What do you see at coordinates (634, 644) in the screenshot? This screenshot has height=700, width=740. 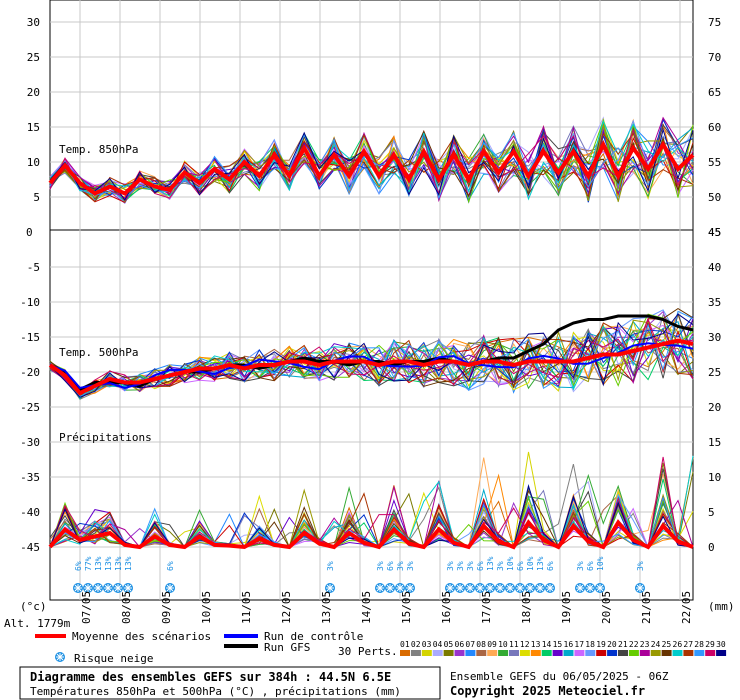 I see `pert-code: 22` at bounding box center [634, 644].